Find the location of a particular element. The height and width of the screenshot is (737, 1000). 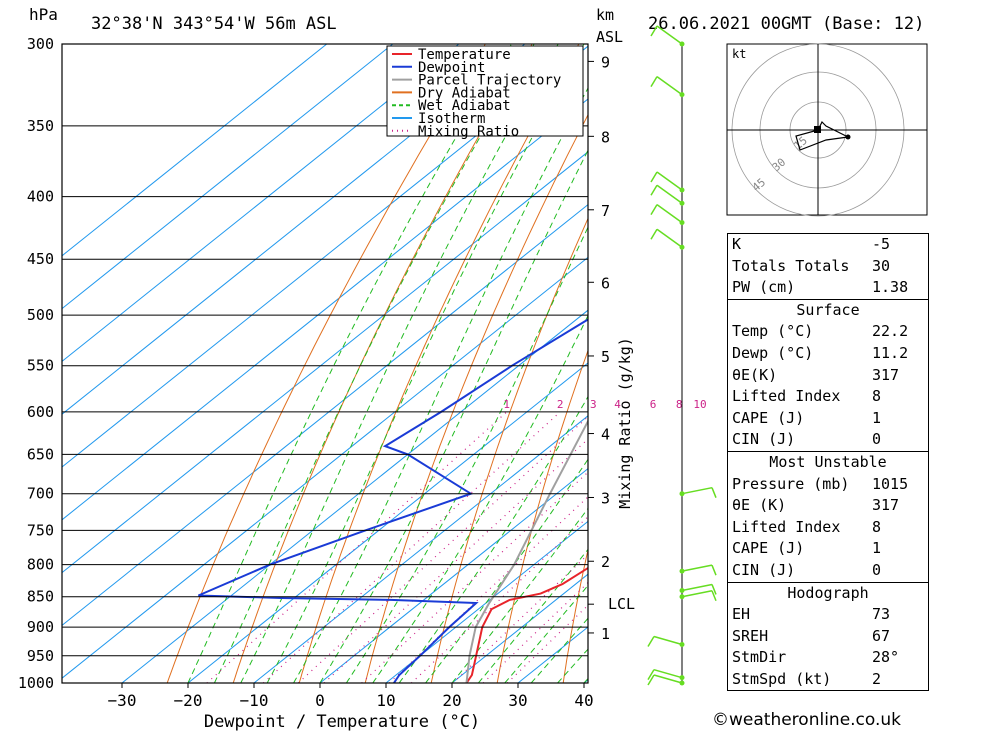

index-label: StmDir is located at coordinates (759, 657).